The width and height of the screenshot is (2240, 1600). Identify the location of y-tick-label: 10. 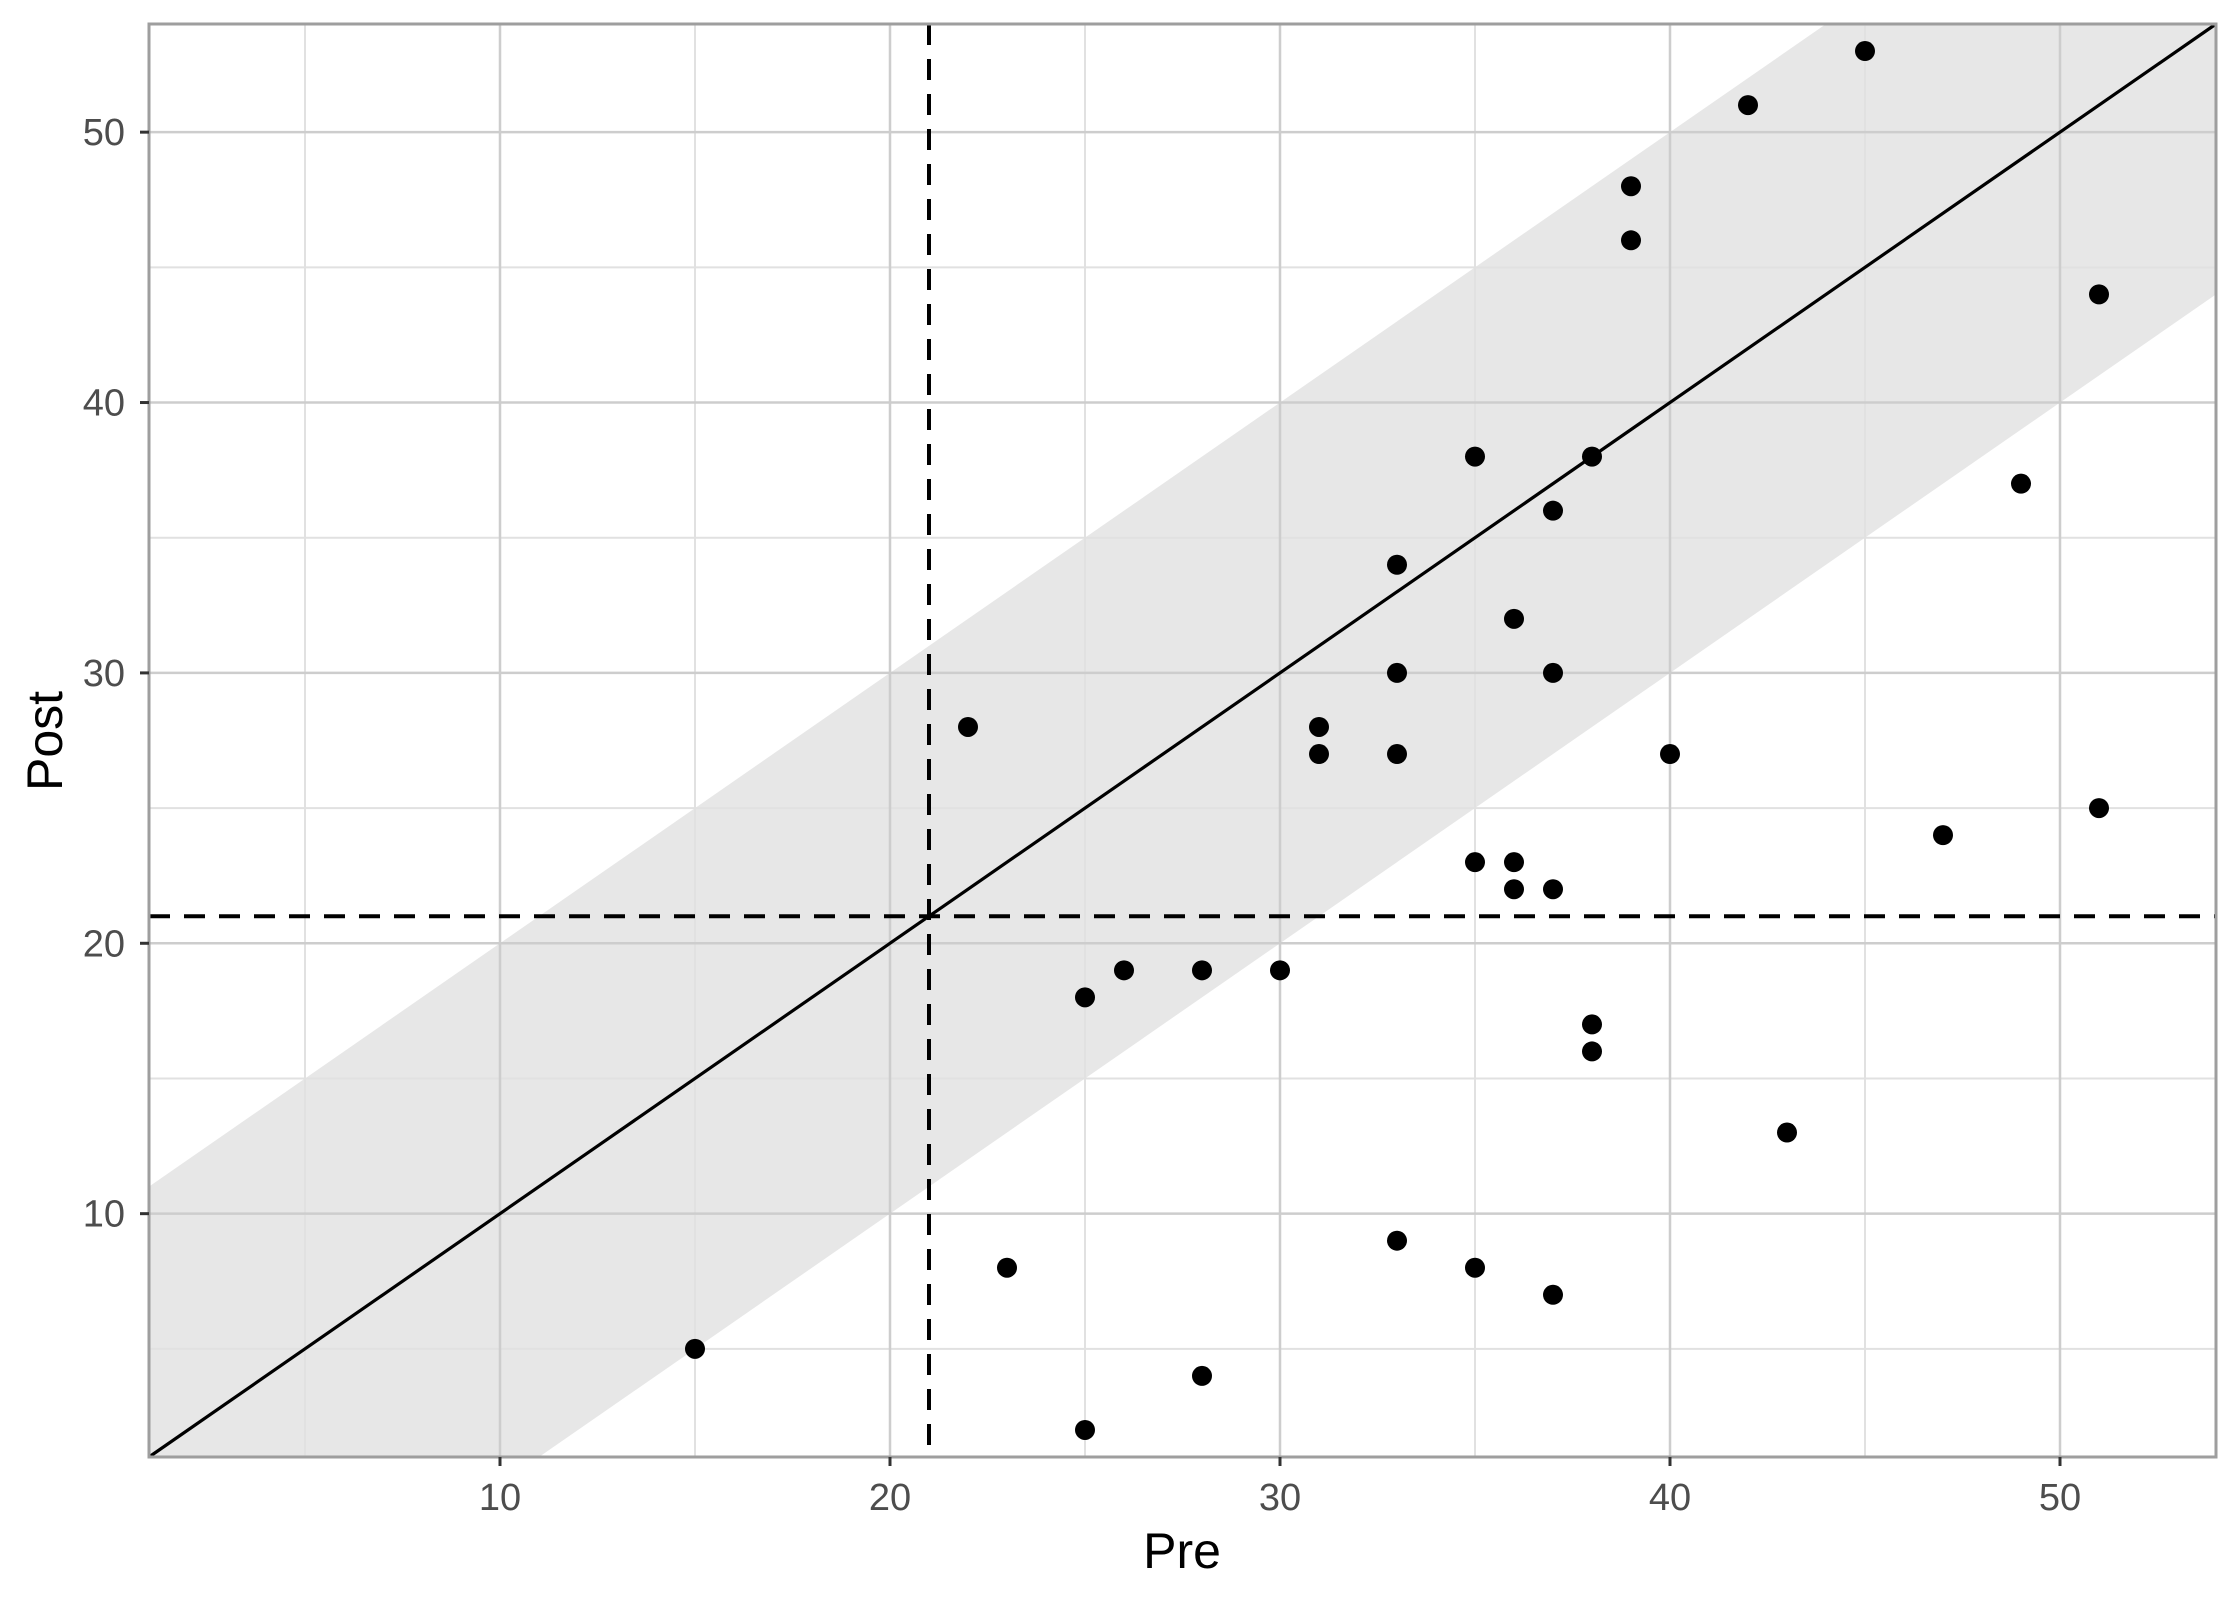
(104, 1215).